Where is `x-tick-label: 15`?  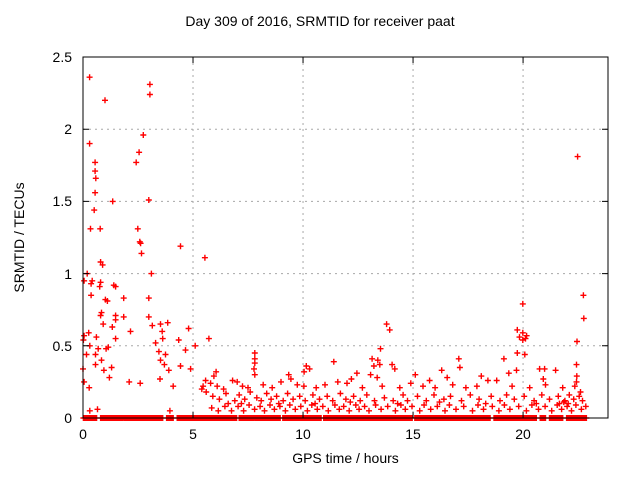
x-tick-label: 15 is located at coordinates (413, 434).